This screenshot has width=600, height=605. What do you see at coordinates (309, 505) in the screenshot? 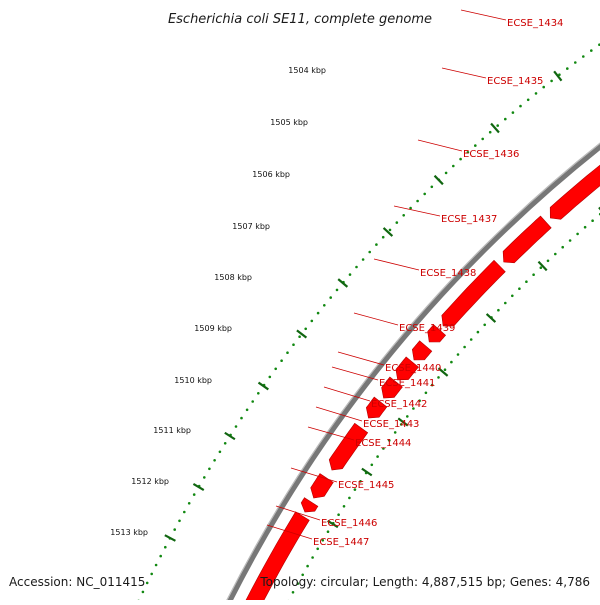
I see `gene-arrow` at bounding box center [309, 505].